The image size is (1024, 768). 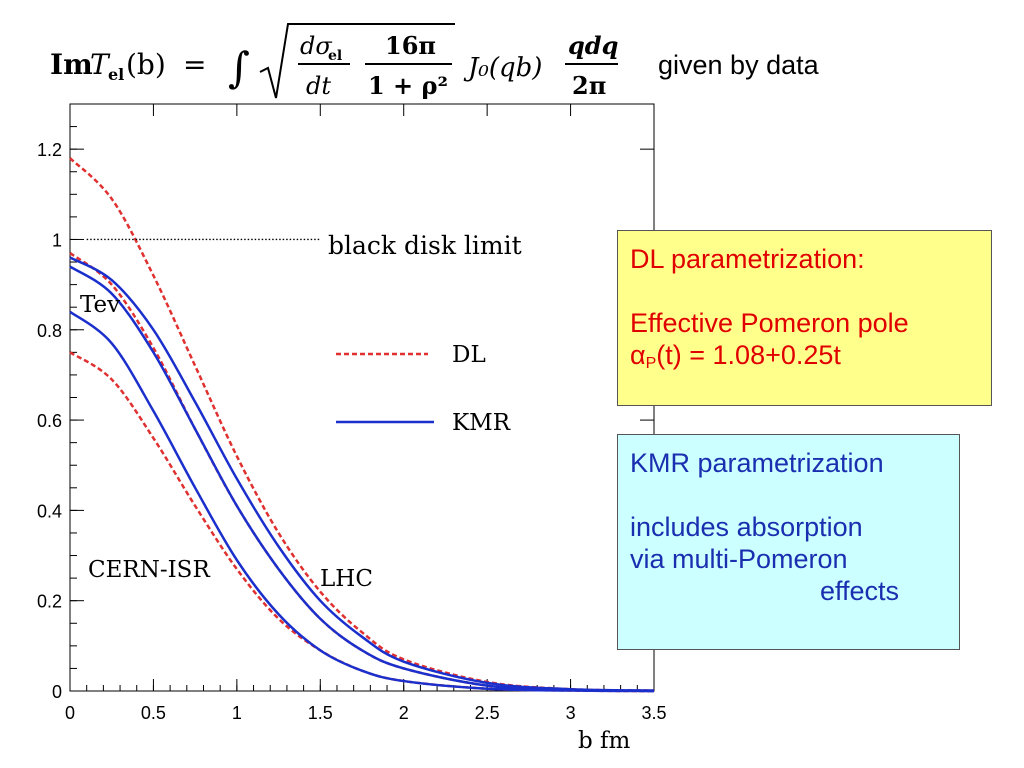 What do you see at coordinates (320, 713) in the screenshot?
I see `x-tick-label: 1.5` at bounding box center [320, 713].